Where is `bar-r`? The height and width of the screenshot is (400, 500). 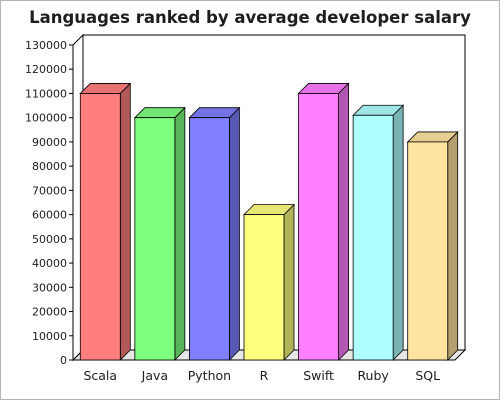
bar-r is located at coordinates (269, 282).